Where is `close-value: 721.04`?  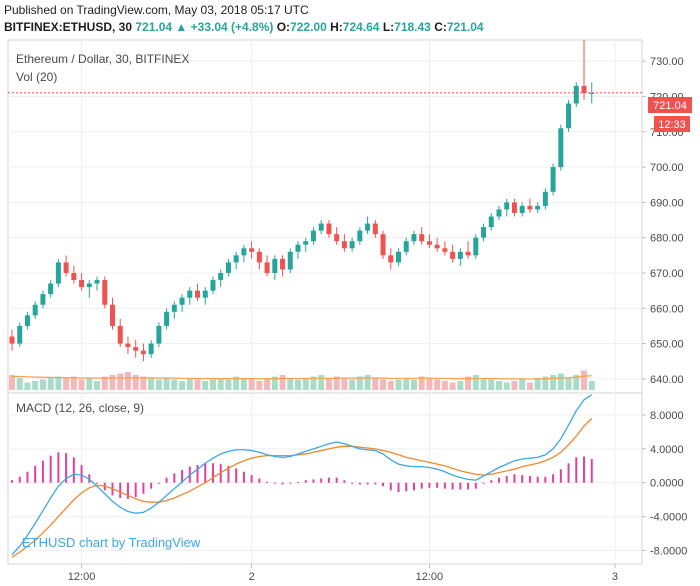
close-value: 721.04 is located at coordinates (465, 27).